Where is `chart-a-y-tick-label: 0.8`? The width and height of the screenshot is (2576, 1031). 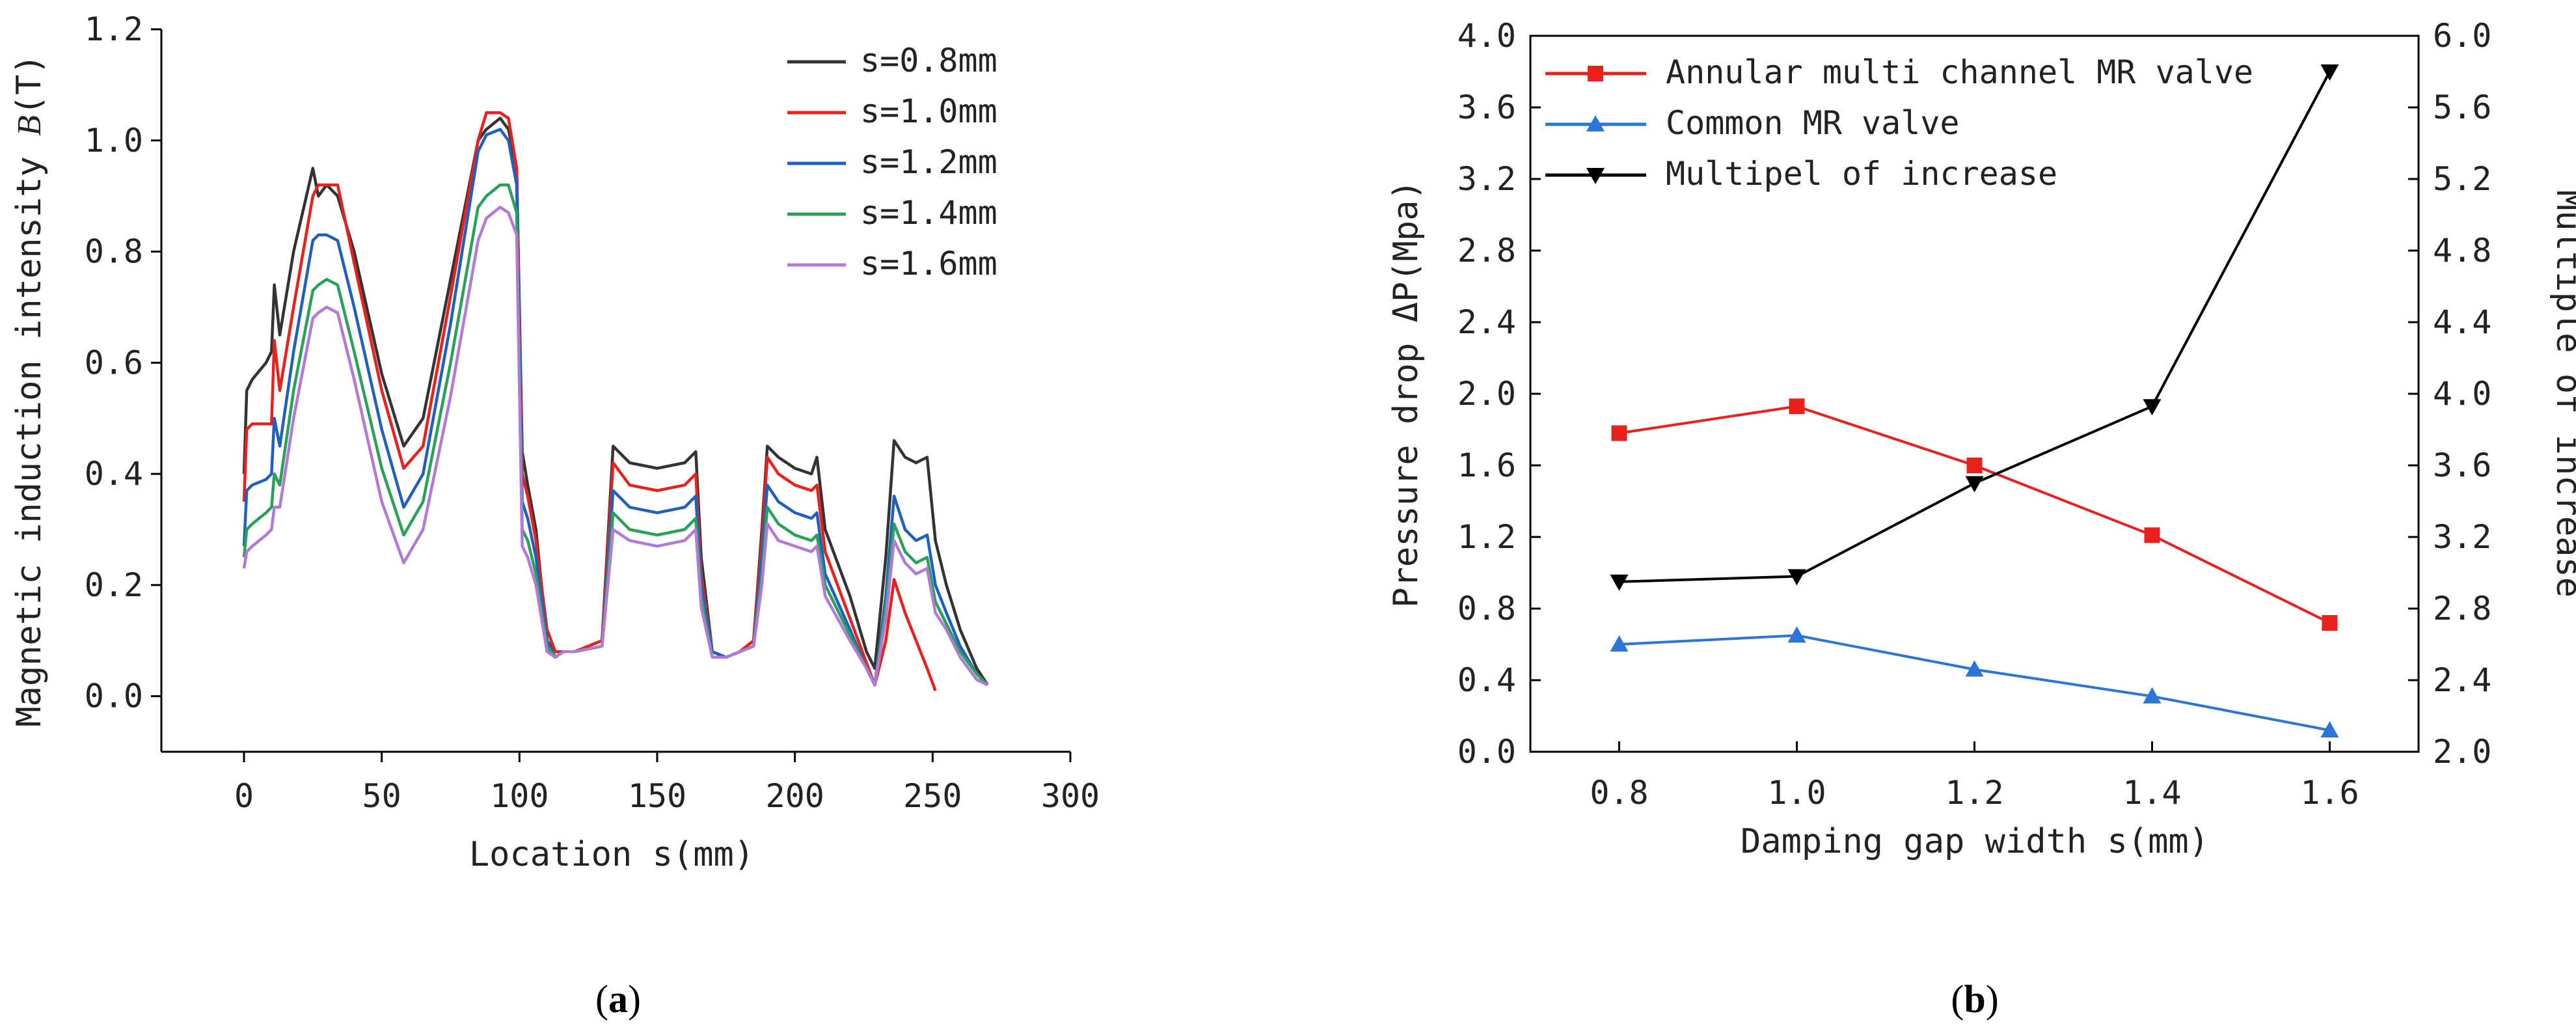
chart-a-y-tick-label: 0.8 is located at coordinates (114, 252).